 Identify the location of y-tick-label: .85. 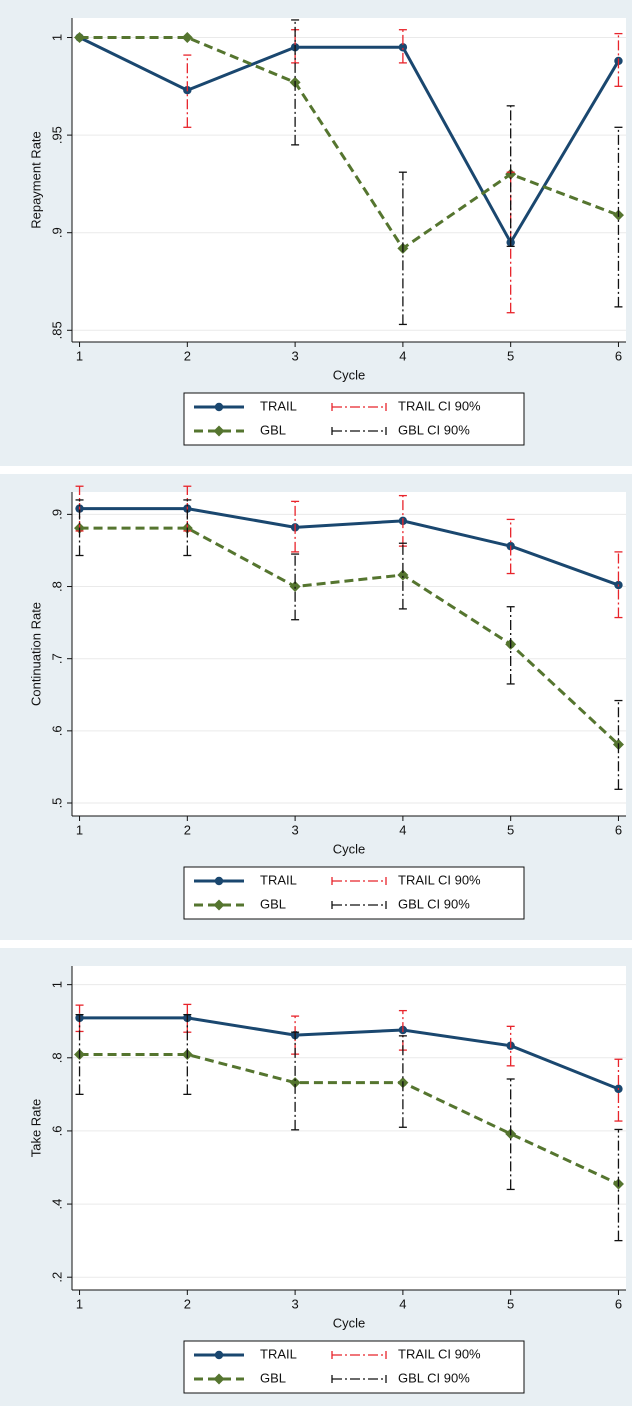
(56, 330).